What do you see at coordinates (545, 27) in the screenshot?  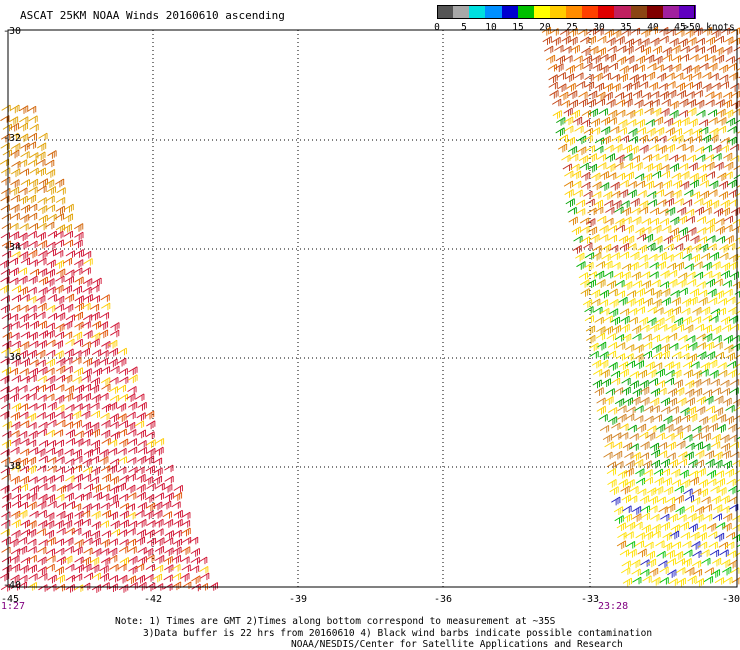 I see `colorbar-label: 20` at bounding box center [545, 27].